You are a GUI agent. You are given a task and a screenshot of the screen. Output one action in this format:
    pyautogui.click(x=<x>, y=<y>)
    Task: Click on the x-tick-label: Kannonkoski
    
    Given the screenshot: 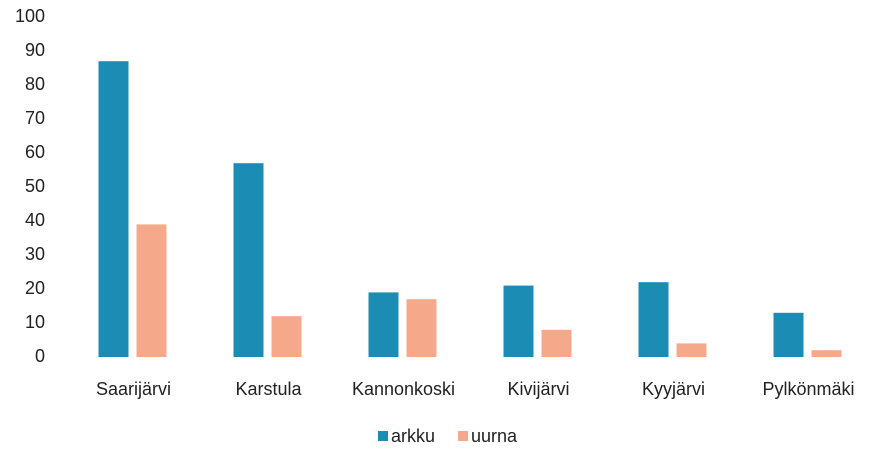 What is the action you would take?
    pyautogui.click(x=403, y=389)
    